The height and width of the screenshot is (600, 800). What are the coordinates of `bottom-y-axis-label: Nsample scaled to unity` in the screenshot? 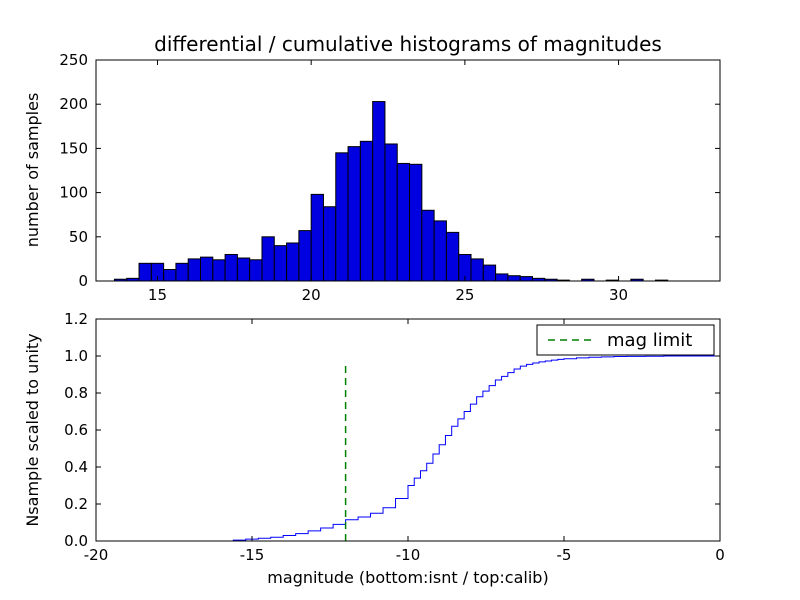 It's located at (32, 429).